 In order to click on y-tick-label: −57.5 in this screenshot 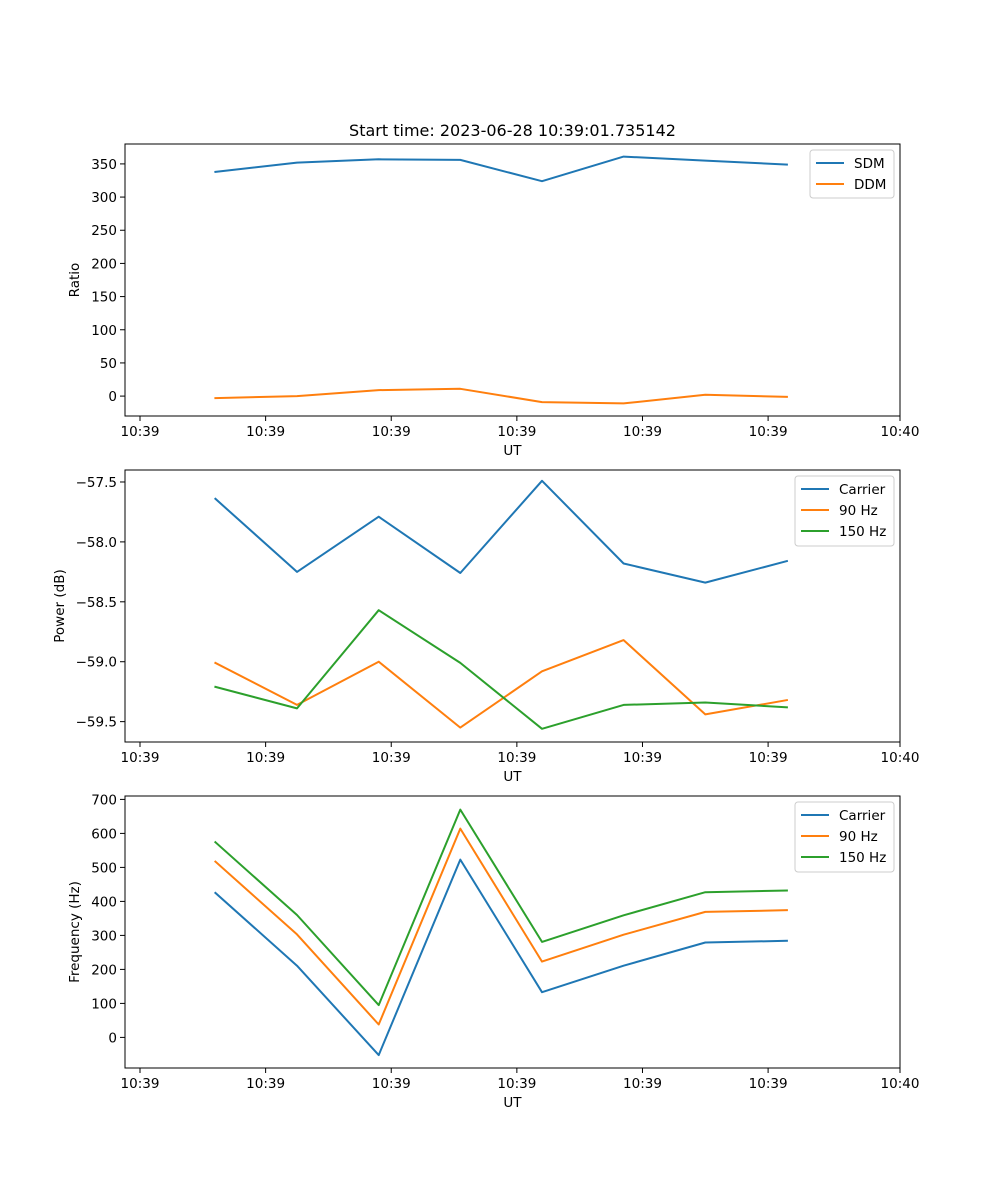, I will do `click(96, 483)`.